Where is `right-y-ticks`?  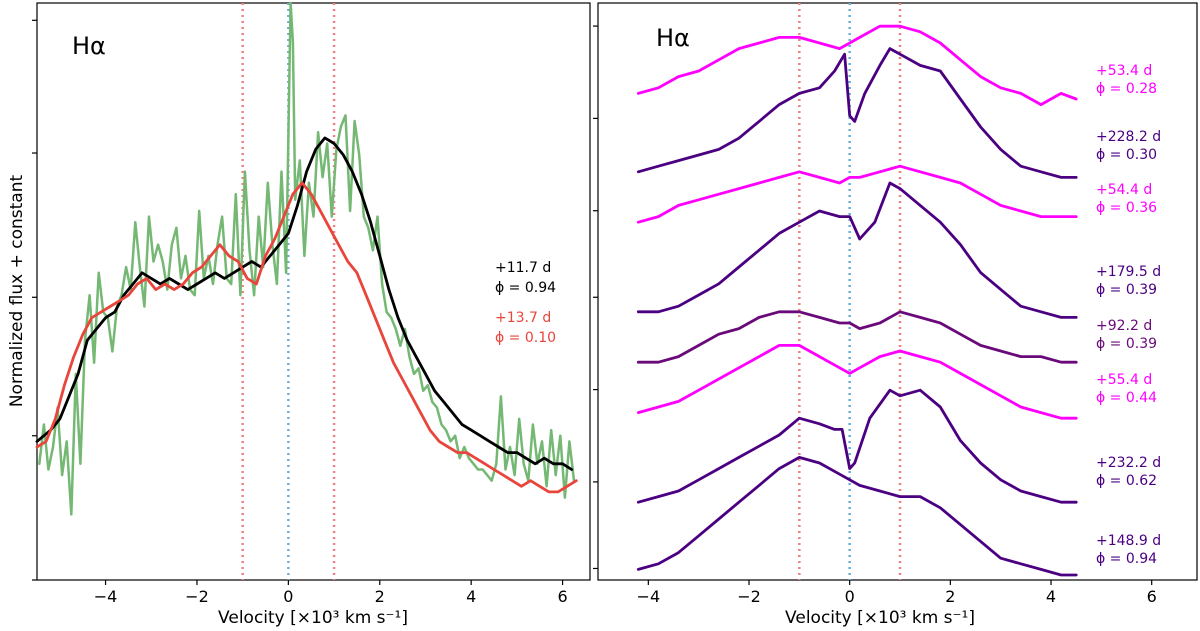
right-y-ticks is located at coordinates (595, 297).